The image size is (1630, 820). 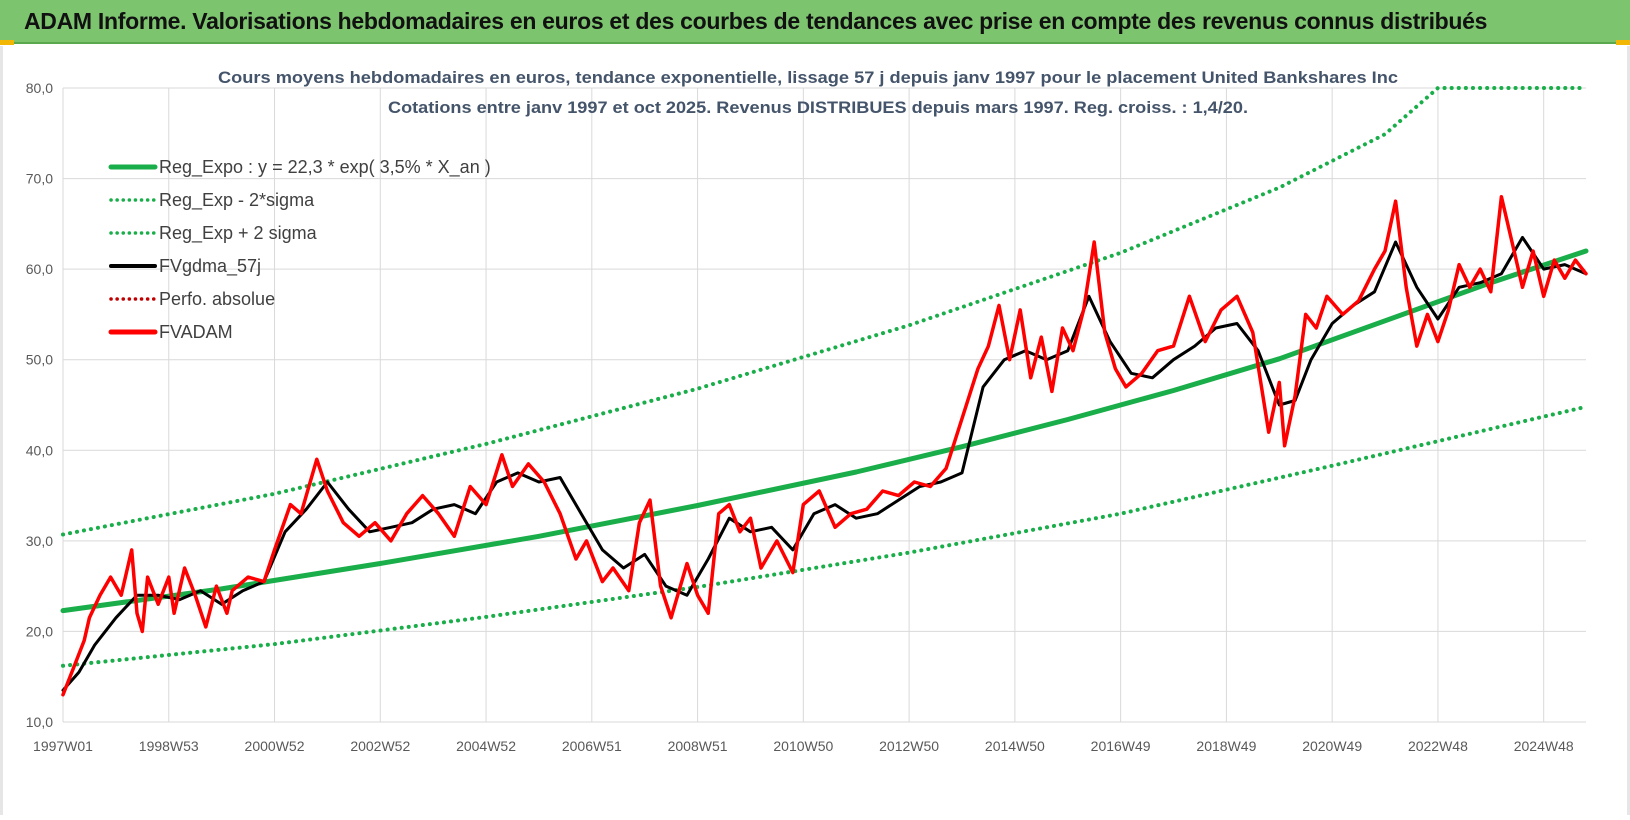 What do you see at coordinates (39, 631) in the screenshot?
I see `y-tick-label: 20,0` at bounding box center [39, 631].